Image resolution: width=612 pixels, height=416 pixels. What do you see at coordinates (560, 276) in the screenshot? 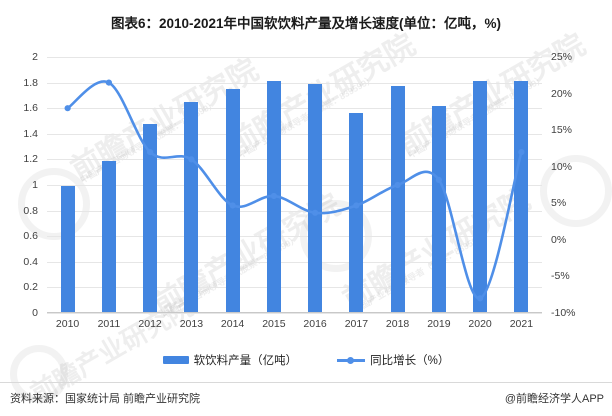
I see `y-tick-right: -5%` at bounding box center [560, 276].